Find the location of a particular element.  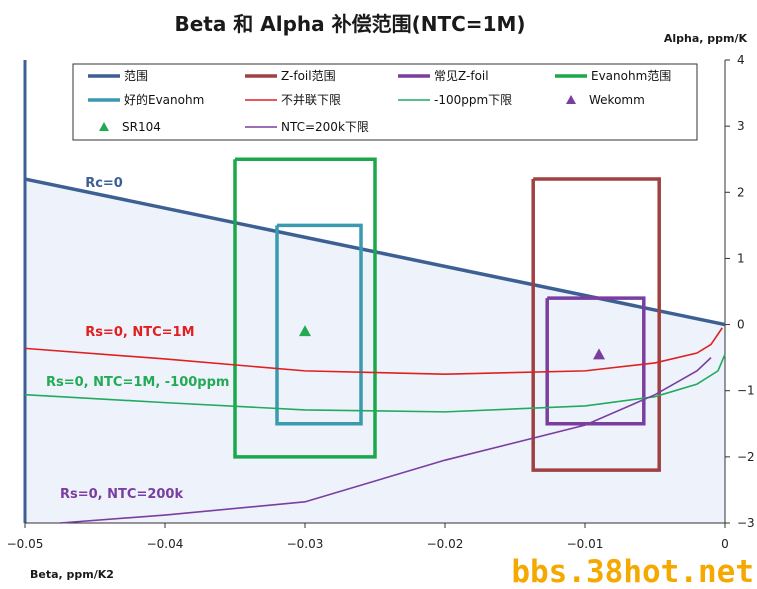

y-axis-title: Alpha, ppm/K is located at coordinates (706, 38).